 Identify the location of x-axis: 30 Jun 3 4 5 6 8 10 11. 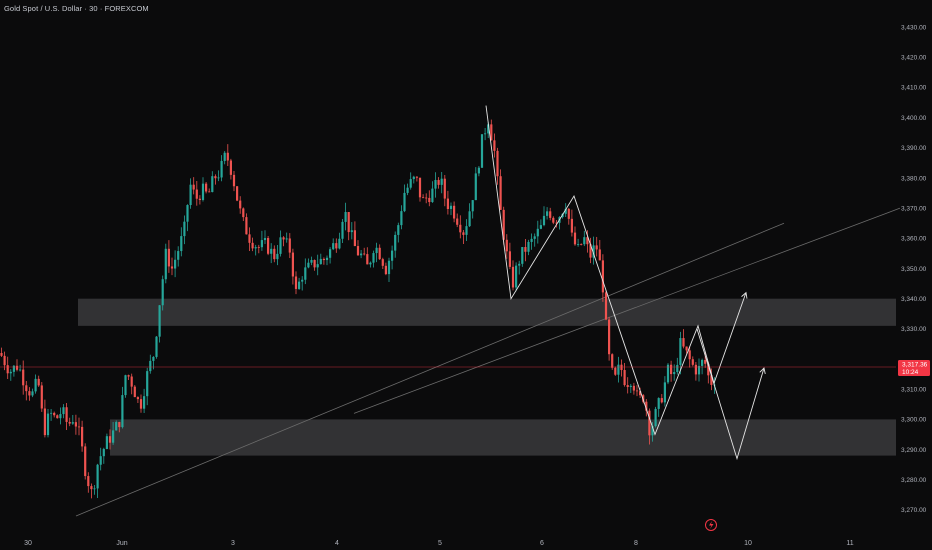
(439, 543).